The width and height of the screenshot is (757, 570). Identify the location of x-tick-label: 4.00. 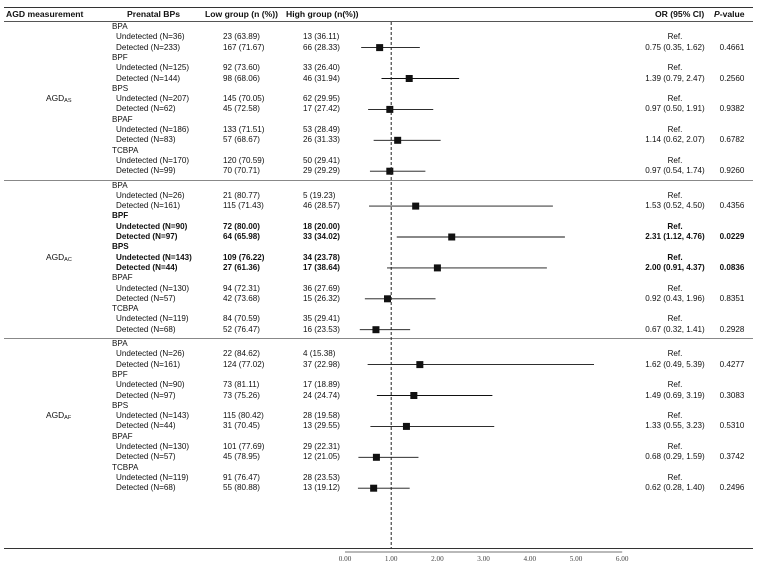
(530, 559).